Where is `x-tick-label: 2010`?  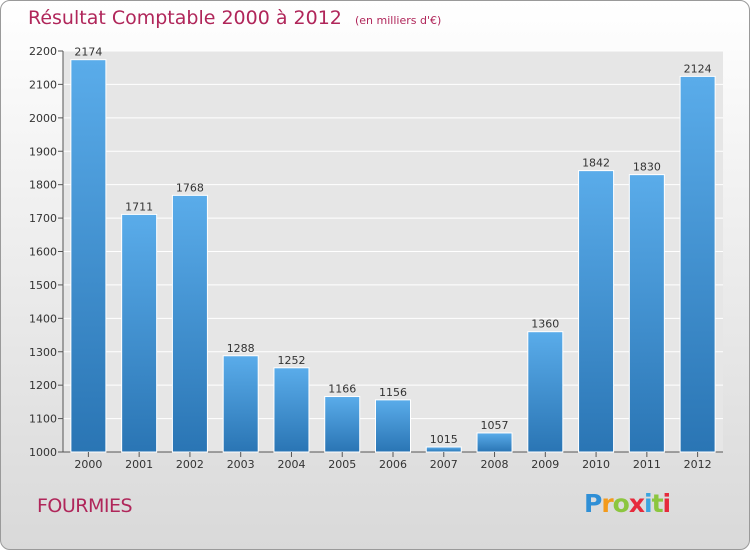
x-tick-label: 2010 is located at coordinates (596, 464).